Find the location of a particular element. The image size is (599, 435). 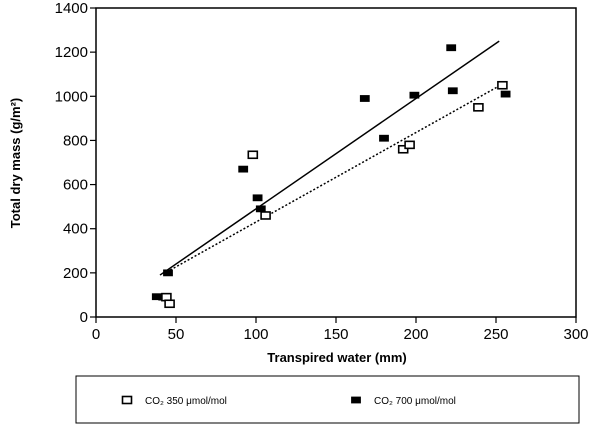

legend-label-2: CO₂ 700 μmol/mol is located at coordinates (415, 401).